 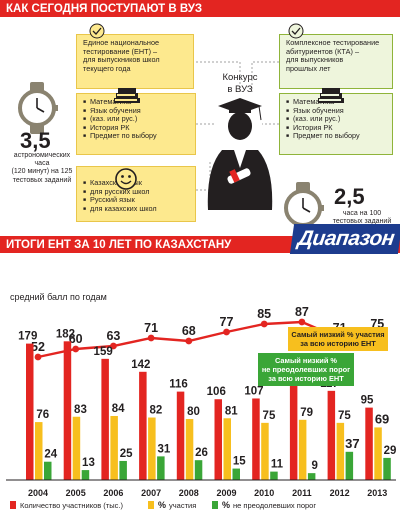 I want to click on participation-value-label: 84, so click(x=118, y=409).